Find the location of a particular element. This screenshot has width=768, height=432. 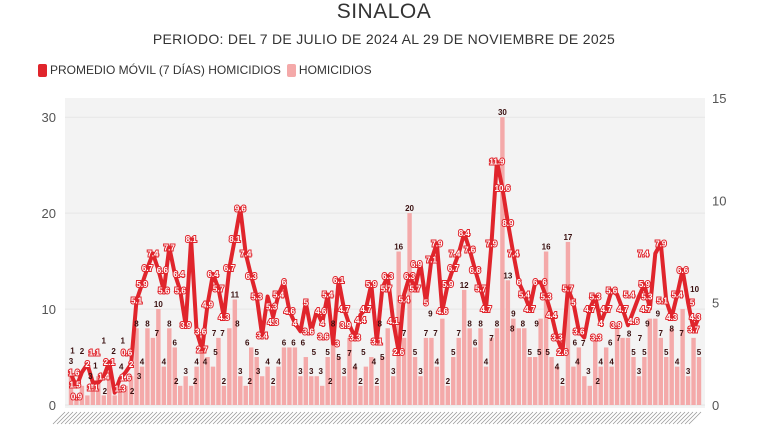

legend-item-homicides: HOMICIDIOS is located at coordinates (329, 70).